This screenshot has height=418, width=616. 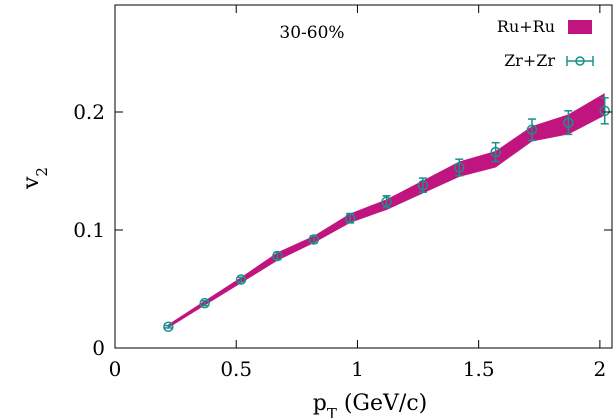 What do you see at coordinates (600, 369) in the screenshot?
I see `x-tick-label: 2` at bounding box center [600, 369].